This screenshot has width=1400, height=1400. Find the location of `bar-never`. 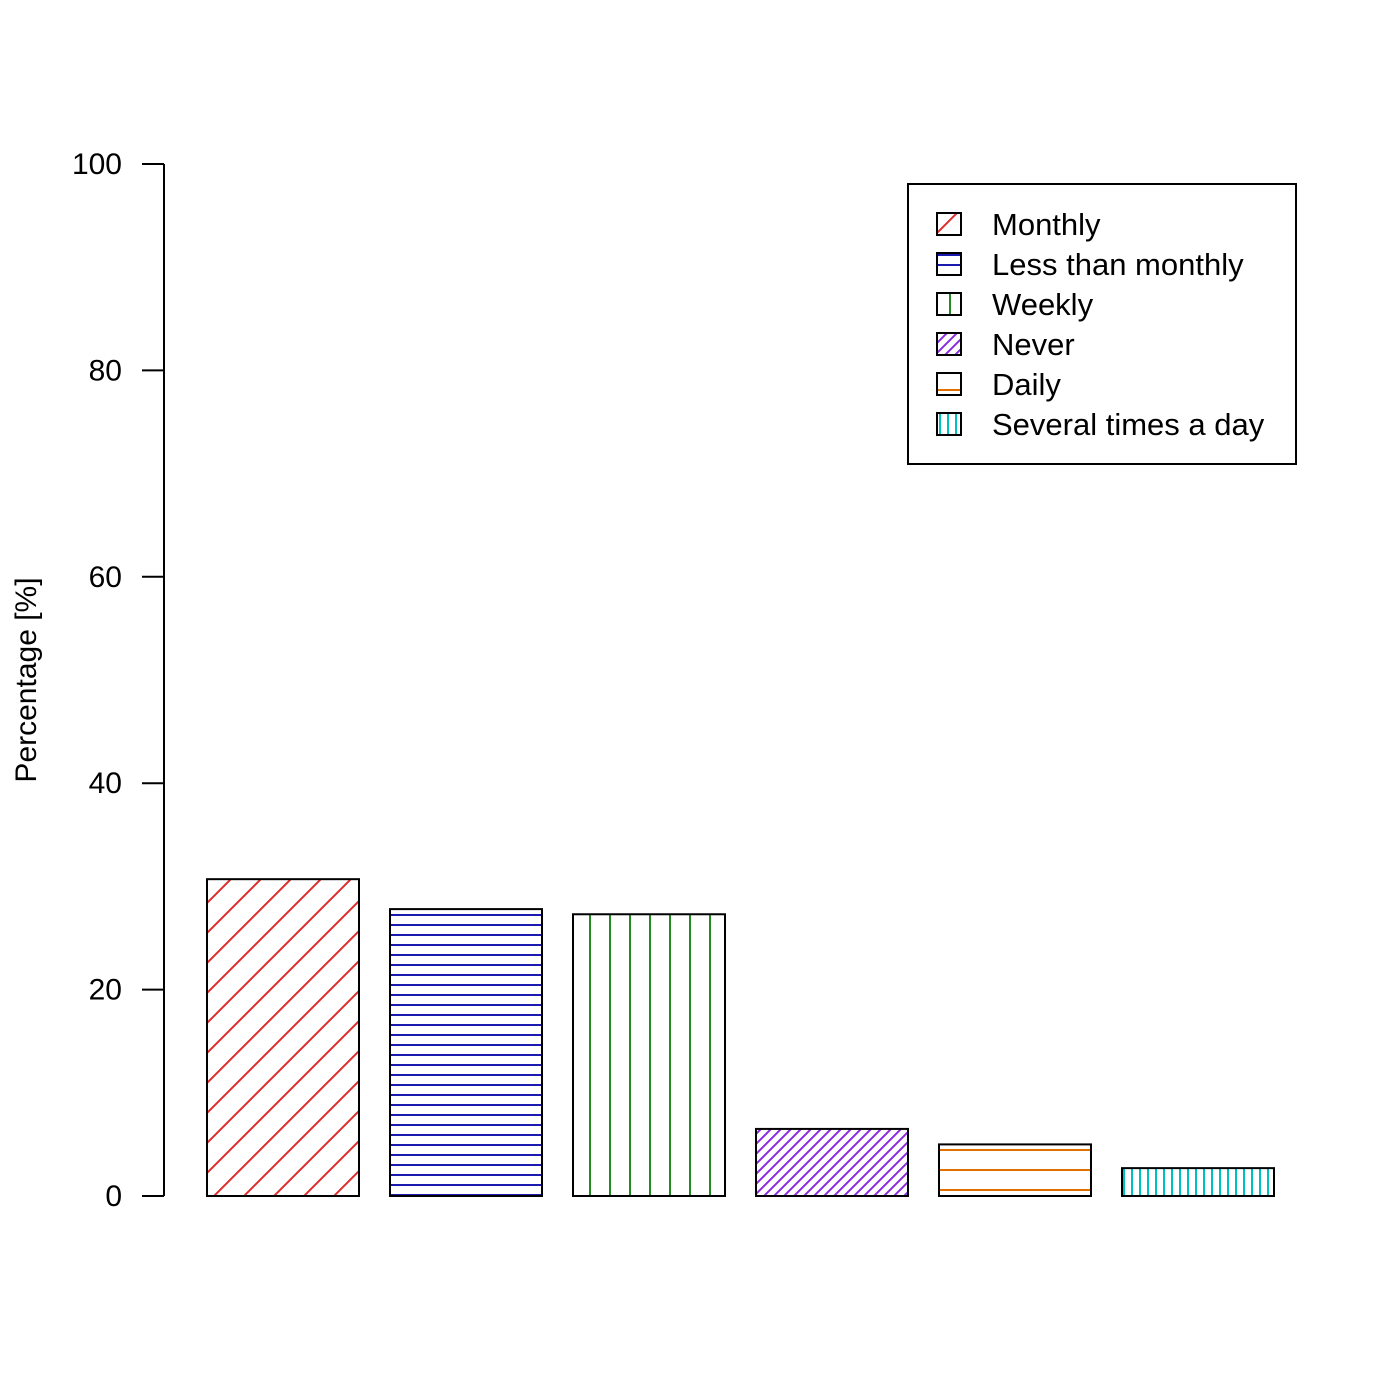

bar-never is located at coordinates (832, 1162).